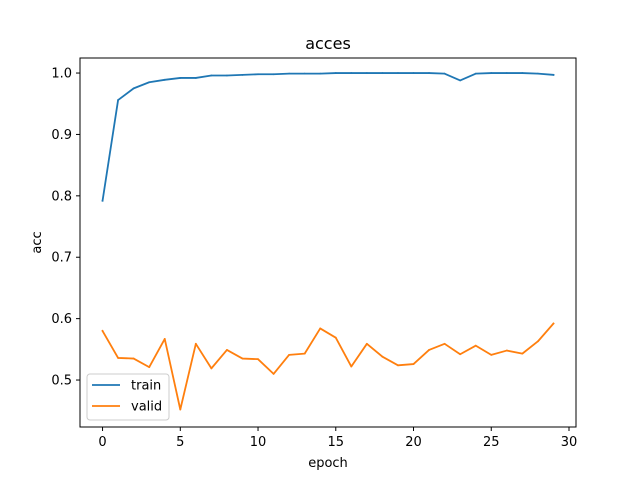  I want to click on x-tick-label: 5, so click(180, 442).